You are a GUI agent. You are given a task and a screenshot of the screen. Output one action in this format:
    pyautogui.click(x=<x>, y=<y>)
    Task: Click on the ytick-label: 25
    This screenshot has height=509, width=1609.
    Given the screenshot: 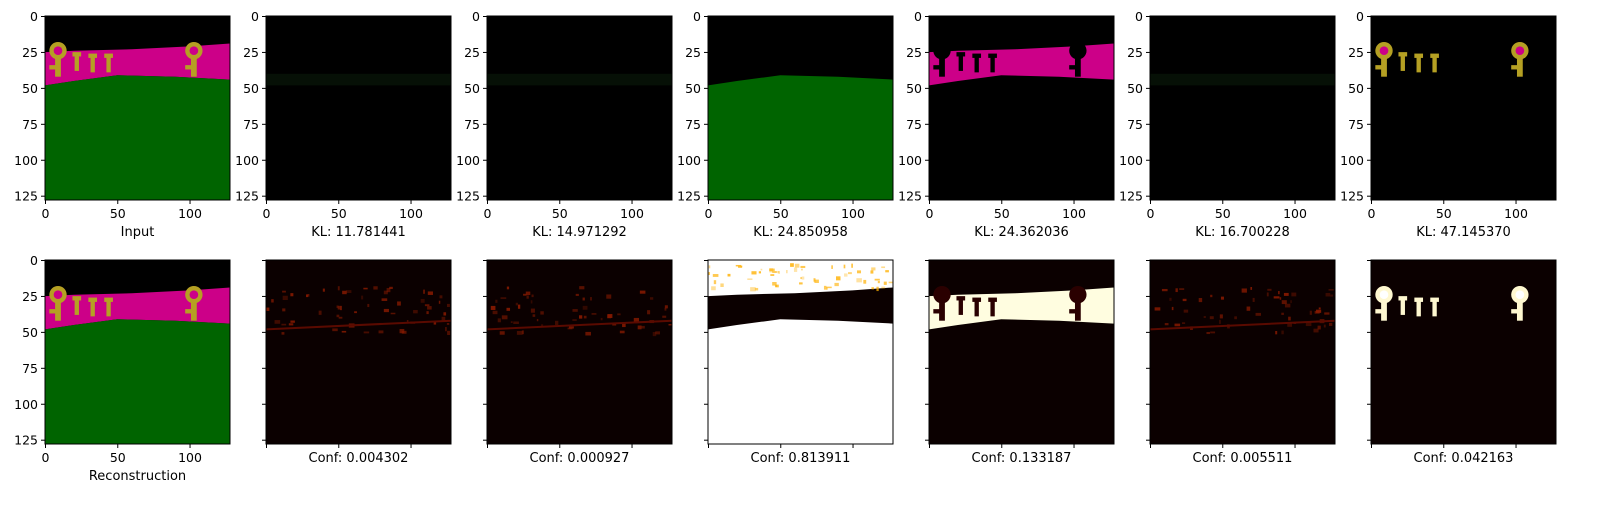 What is the action you would take?
    pyautogui.click(x=693, y=52)
    